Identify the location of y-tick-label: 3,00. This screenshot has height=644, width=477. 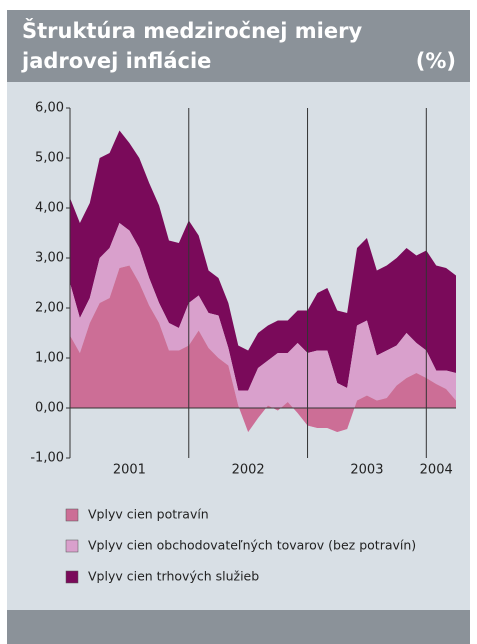
(49, 258).